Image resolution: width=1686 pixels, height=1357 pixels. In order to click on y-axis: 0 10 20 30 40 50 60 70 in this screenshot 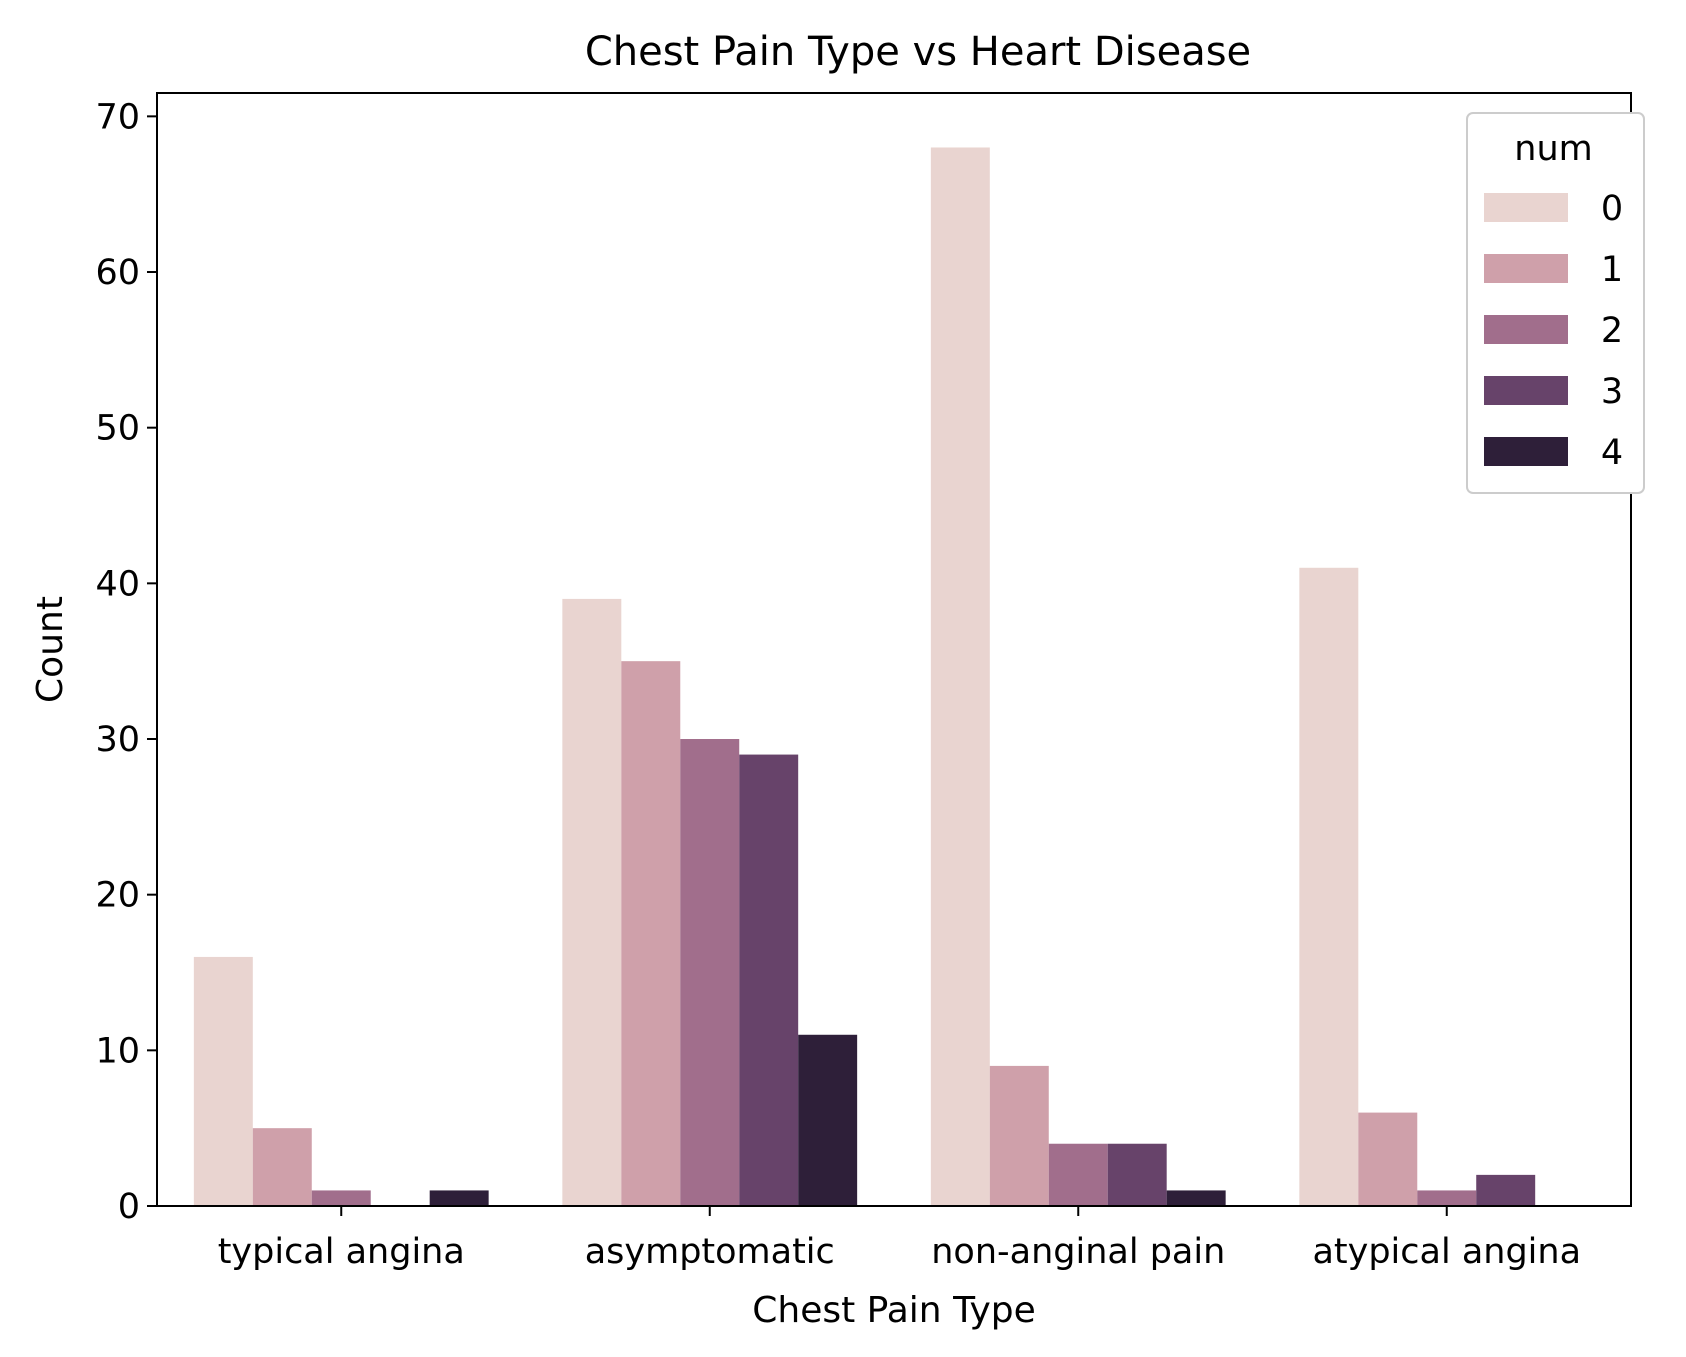, I will do `click(126, 662)`.